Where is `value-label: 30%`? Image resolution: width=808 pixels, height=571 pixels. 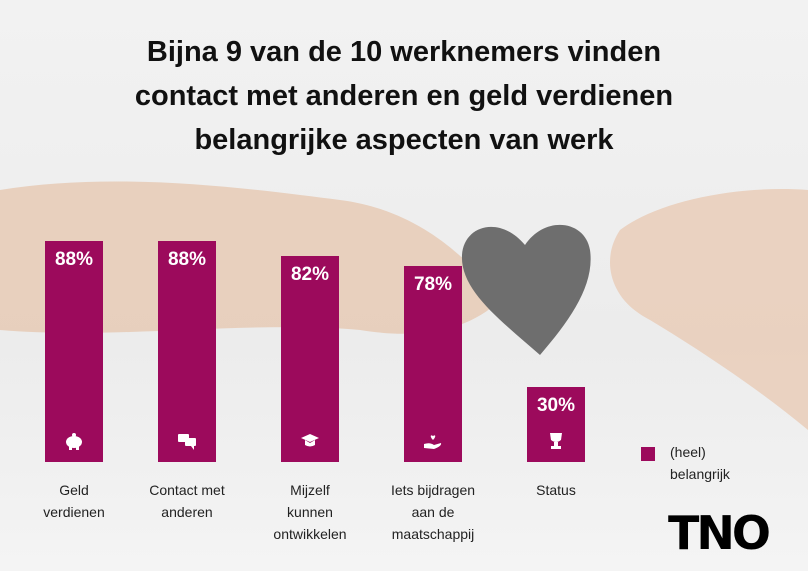
value-label: 30% is located at coordinates (556, 405).